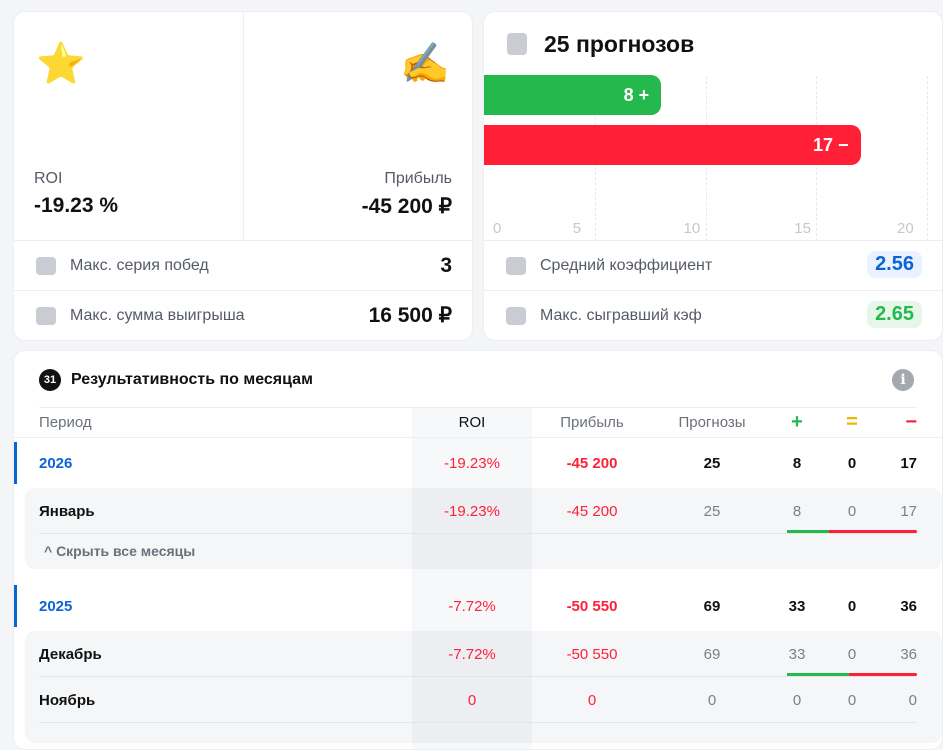  I want to click on divider, so click(243, 126).